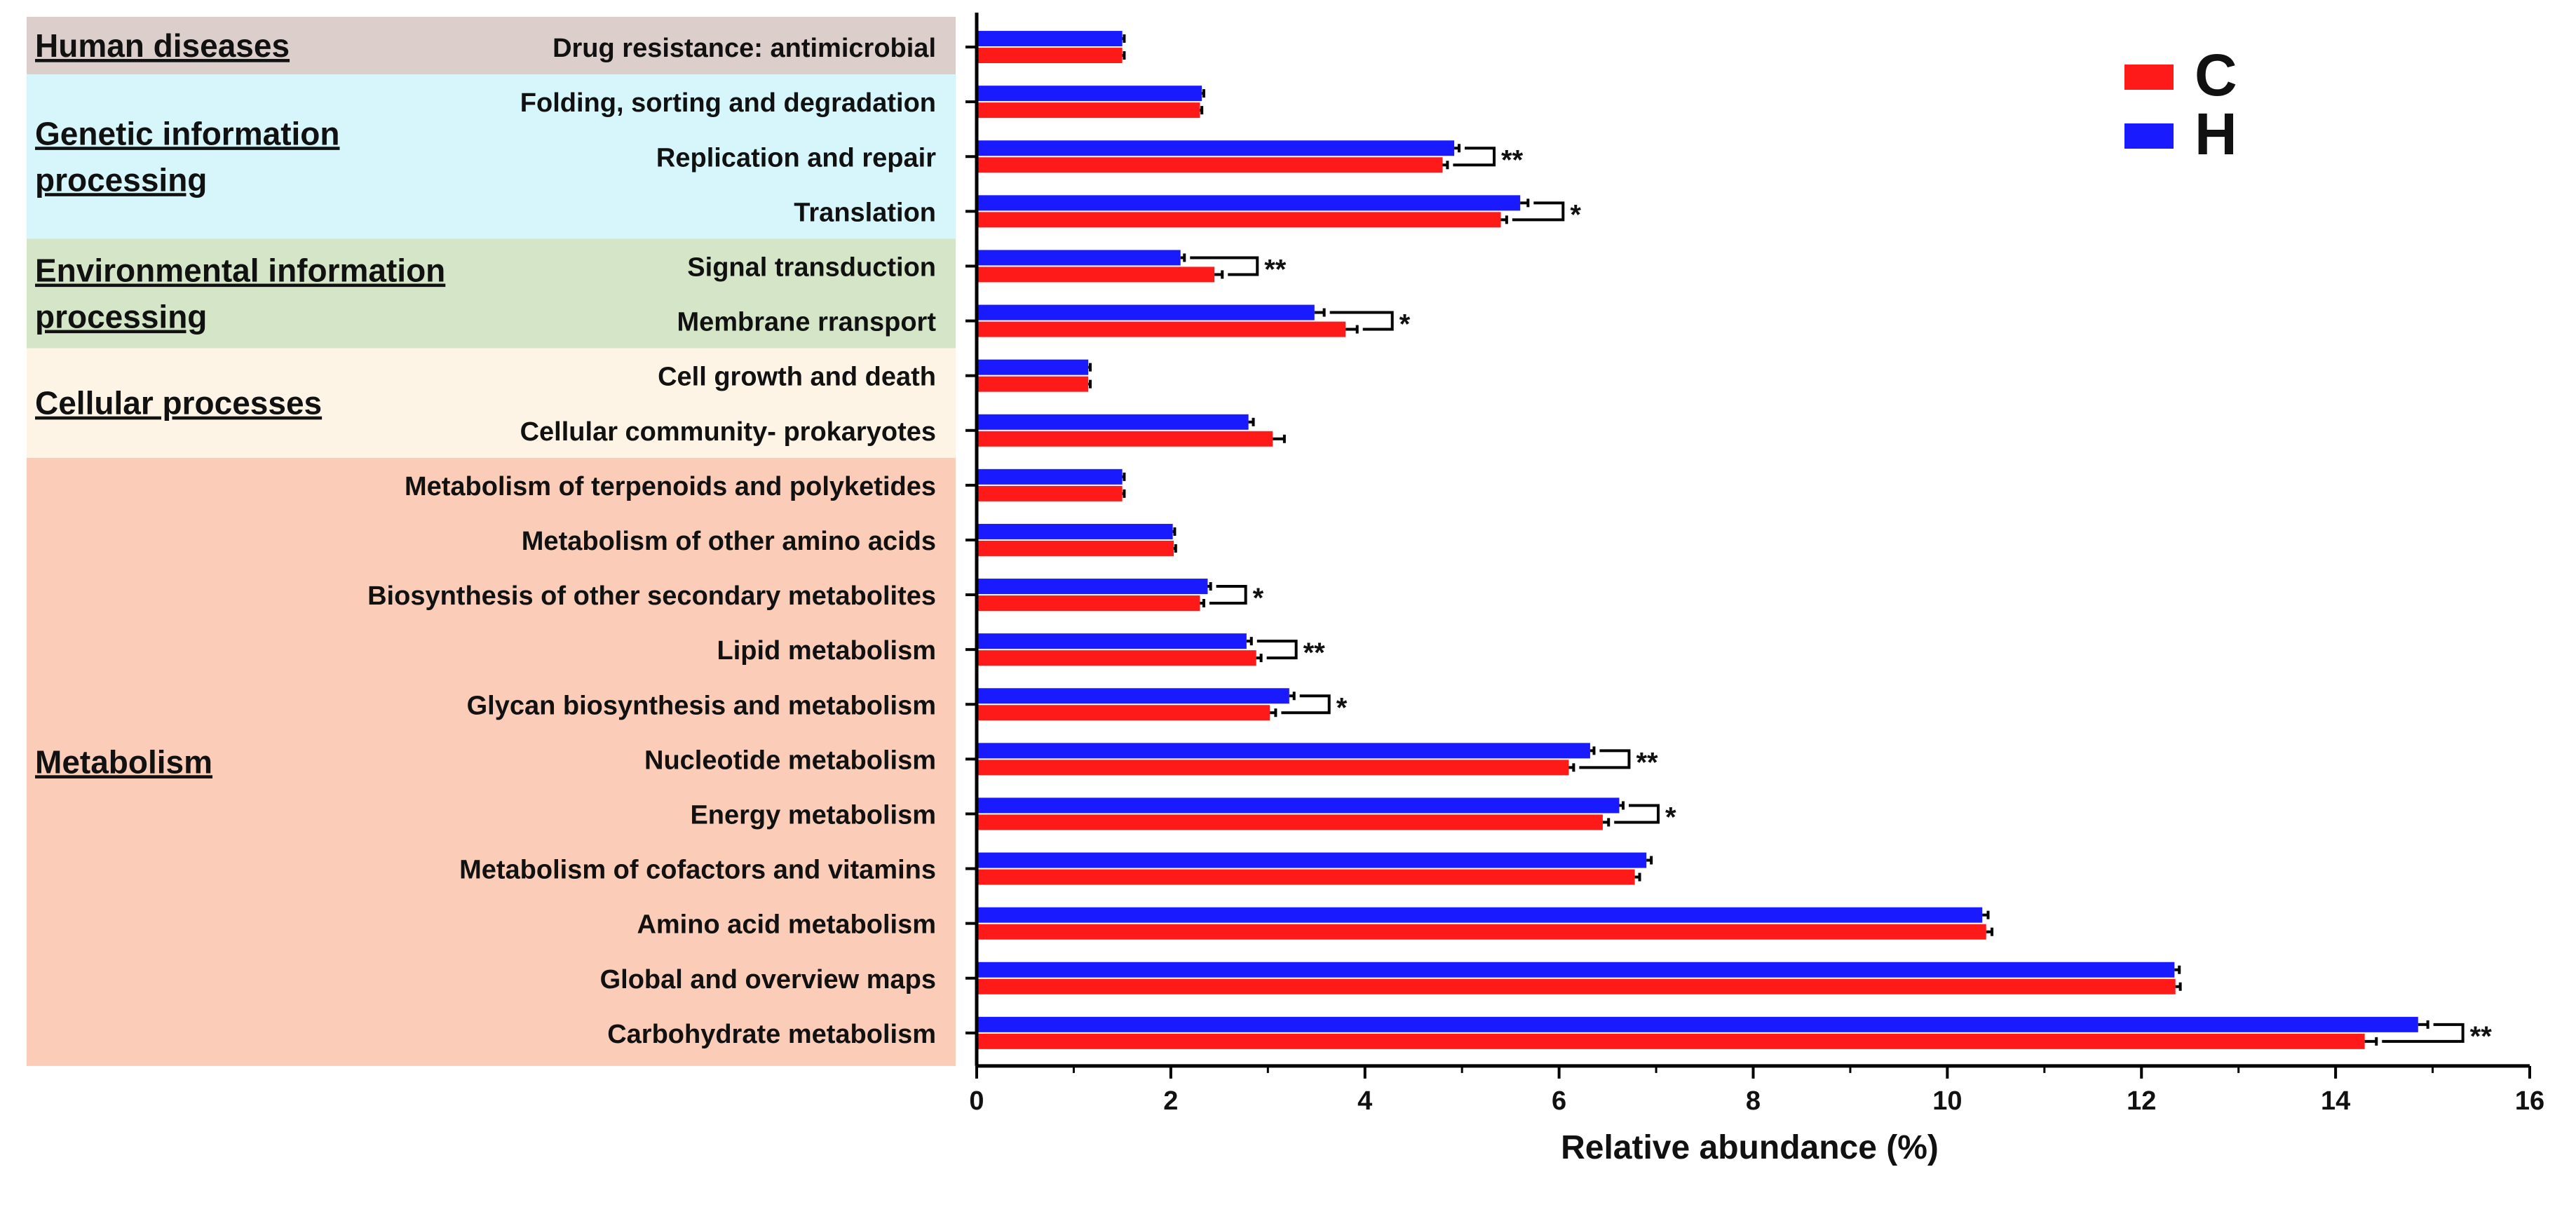  Describe the element at coordinates (1089, 94) in the screenshot. I see `bar-h-folding-sorting-and-degradation` at that location.